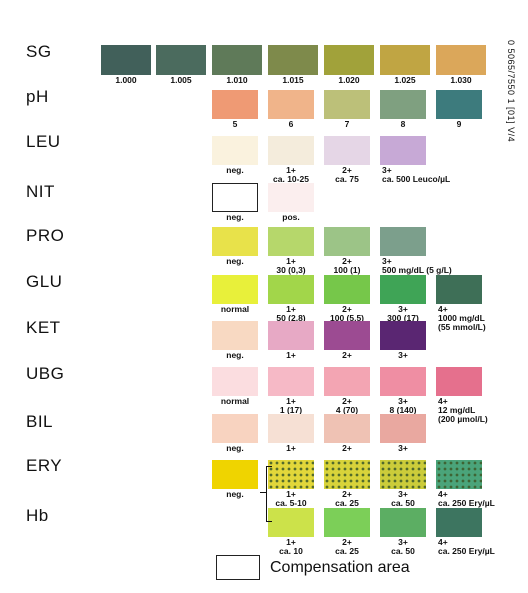  Describe the element at coordinates (405, 80) in the screenshot. I see `swatch-label-sg-5: 1.025` at that location.